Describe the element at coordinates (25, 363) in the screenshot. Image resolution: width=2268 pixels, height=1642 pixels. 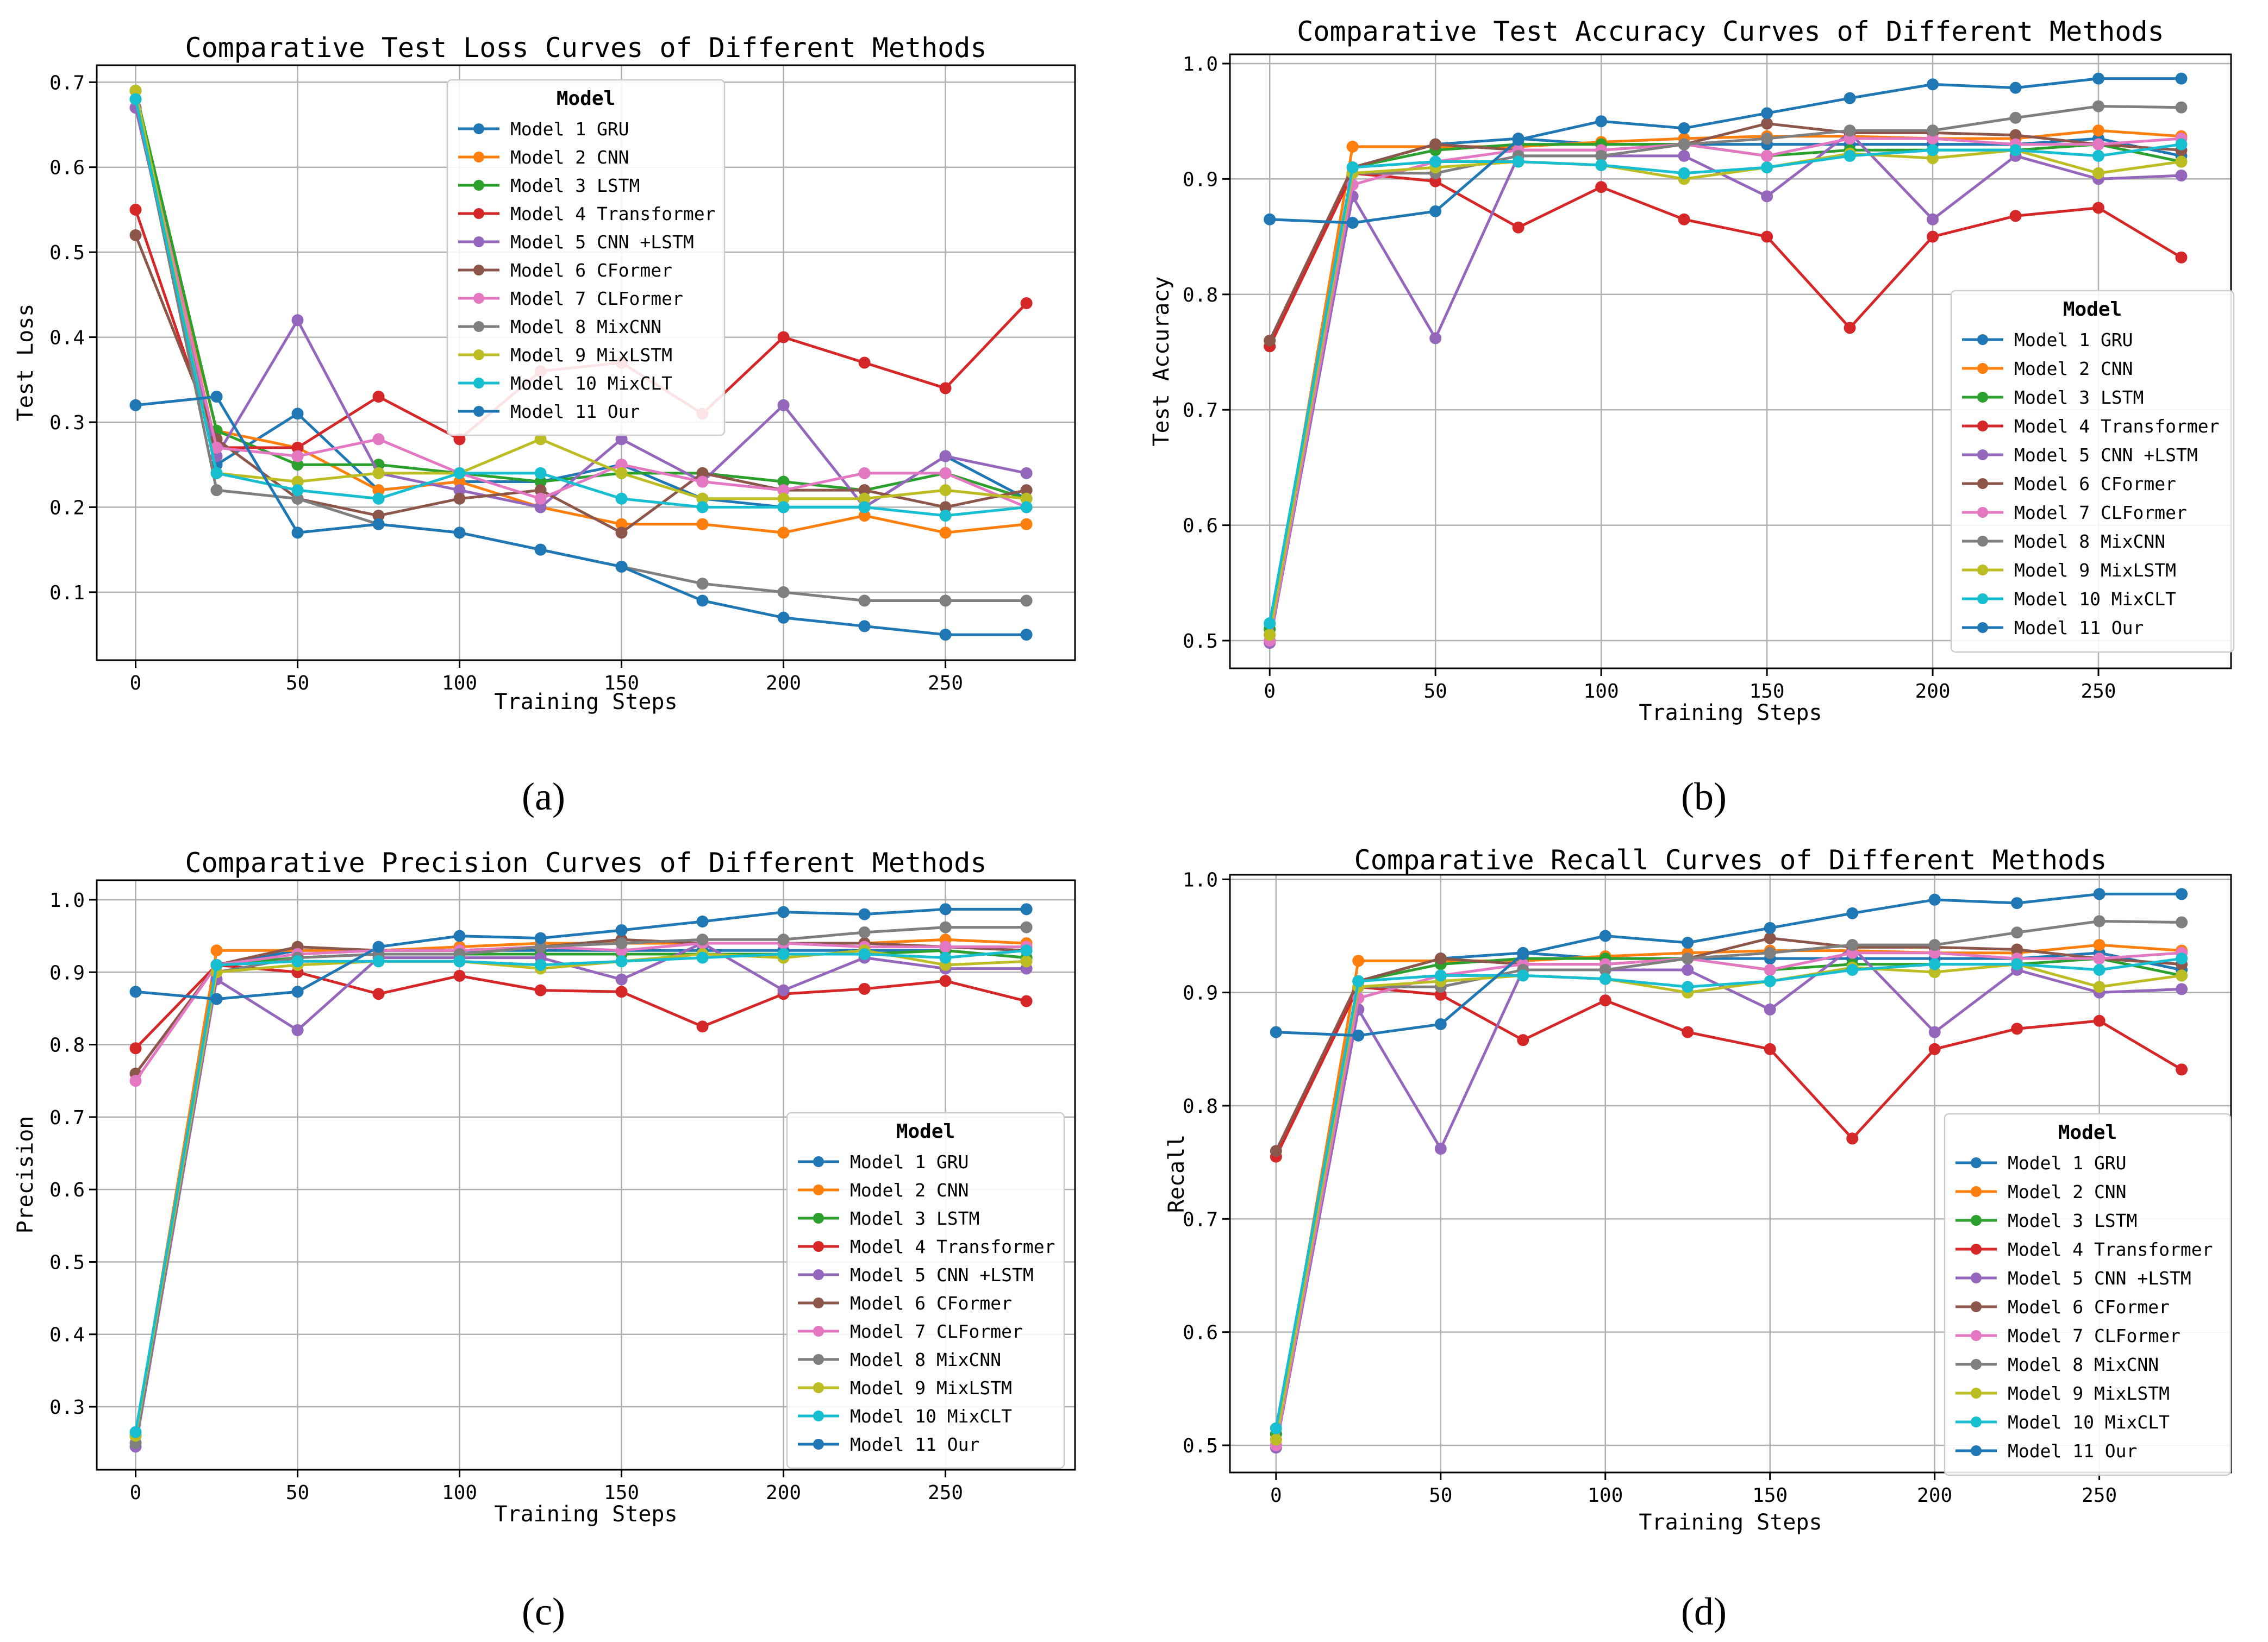
I see `y-axis-label: Test Loss` at that location.